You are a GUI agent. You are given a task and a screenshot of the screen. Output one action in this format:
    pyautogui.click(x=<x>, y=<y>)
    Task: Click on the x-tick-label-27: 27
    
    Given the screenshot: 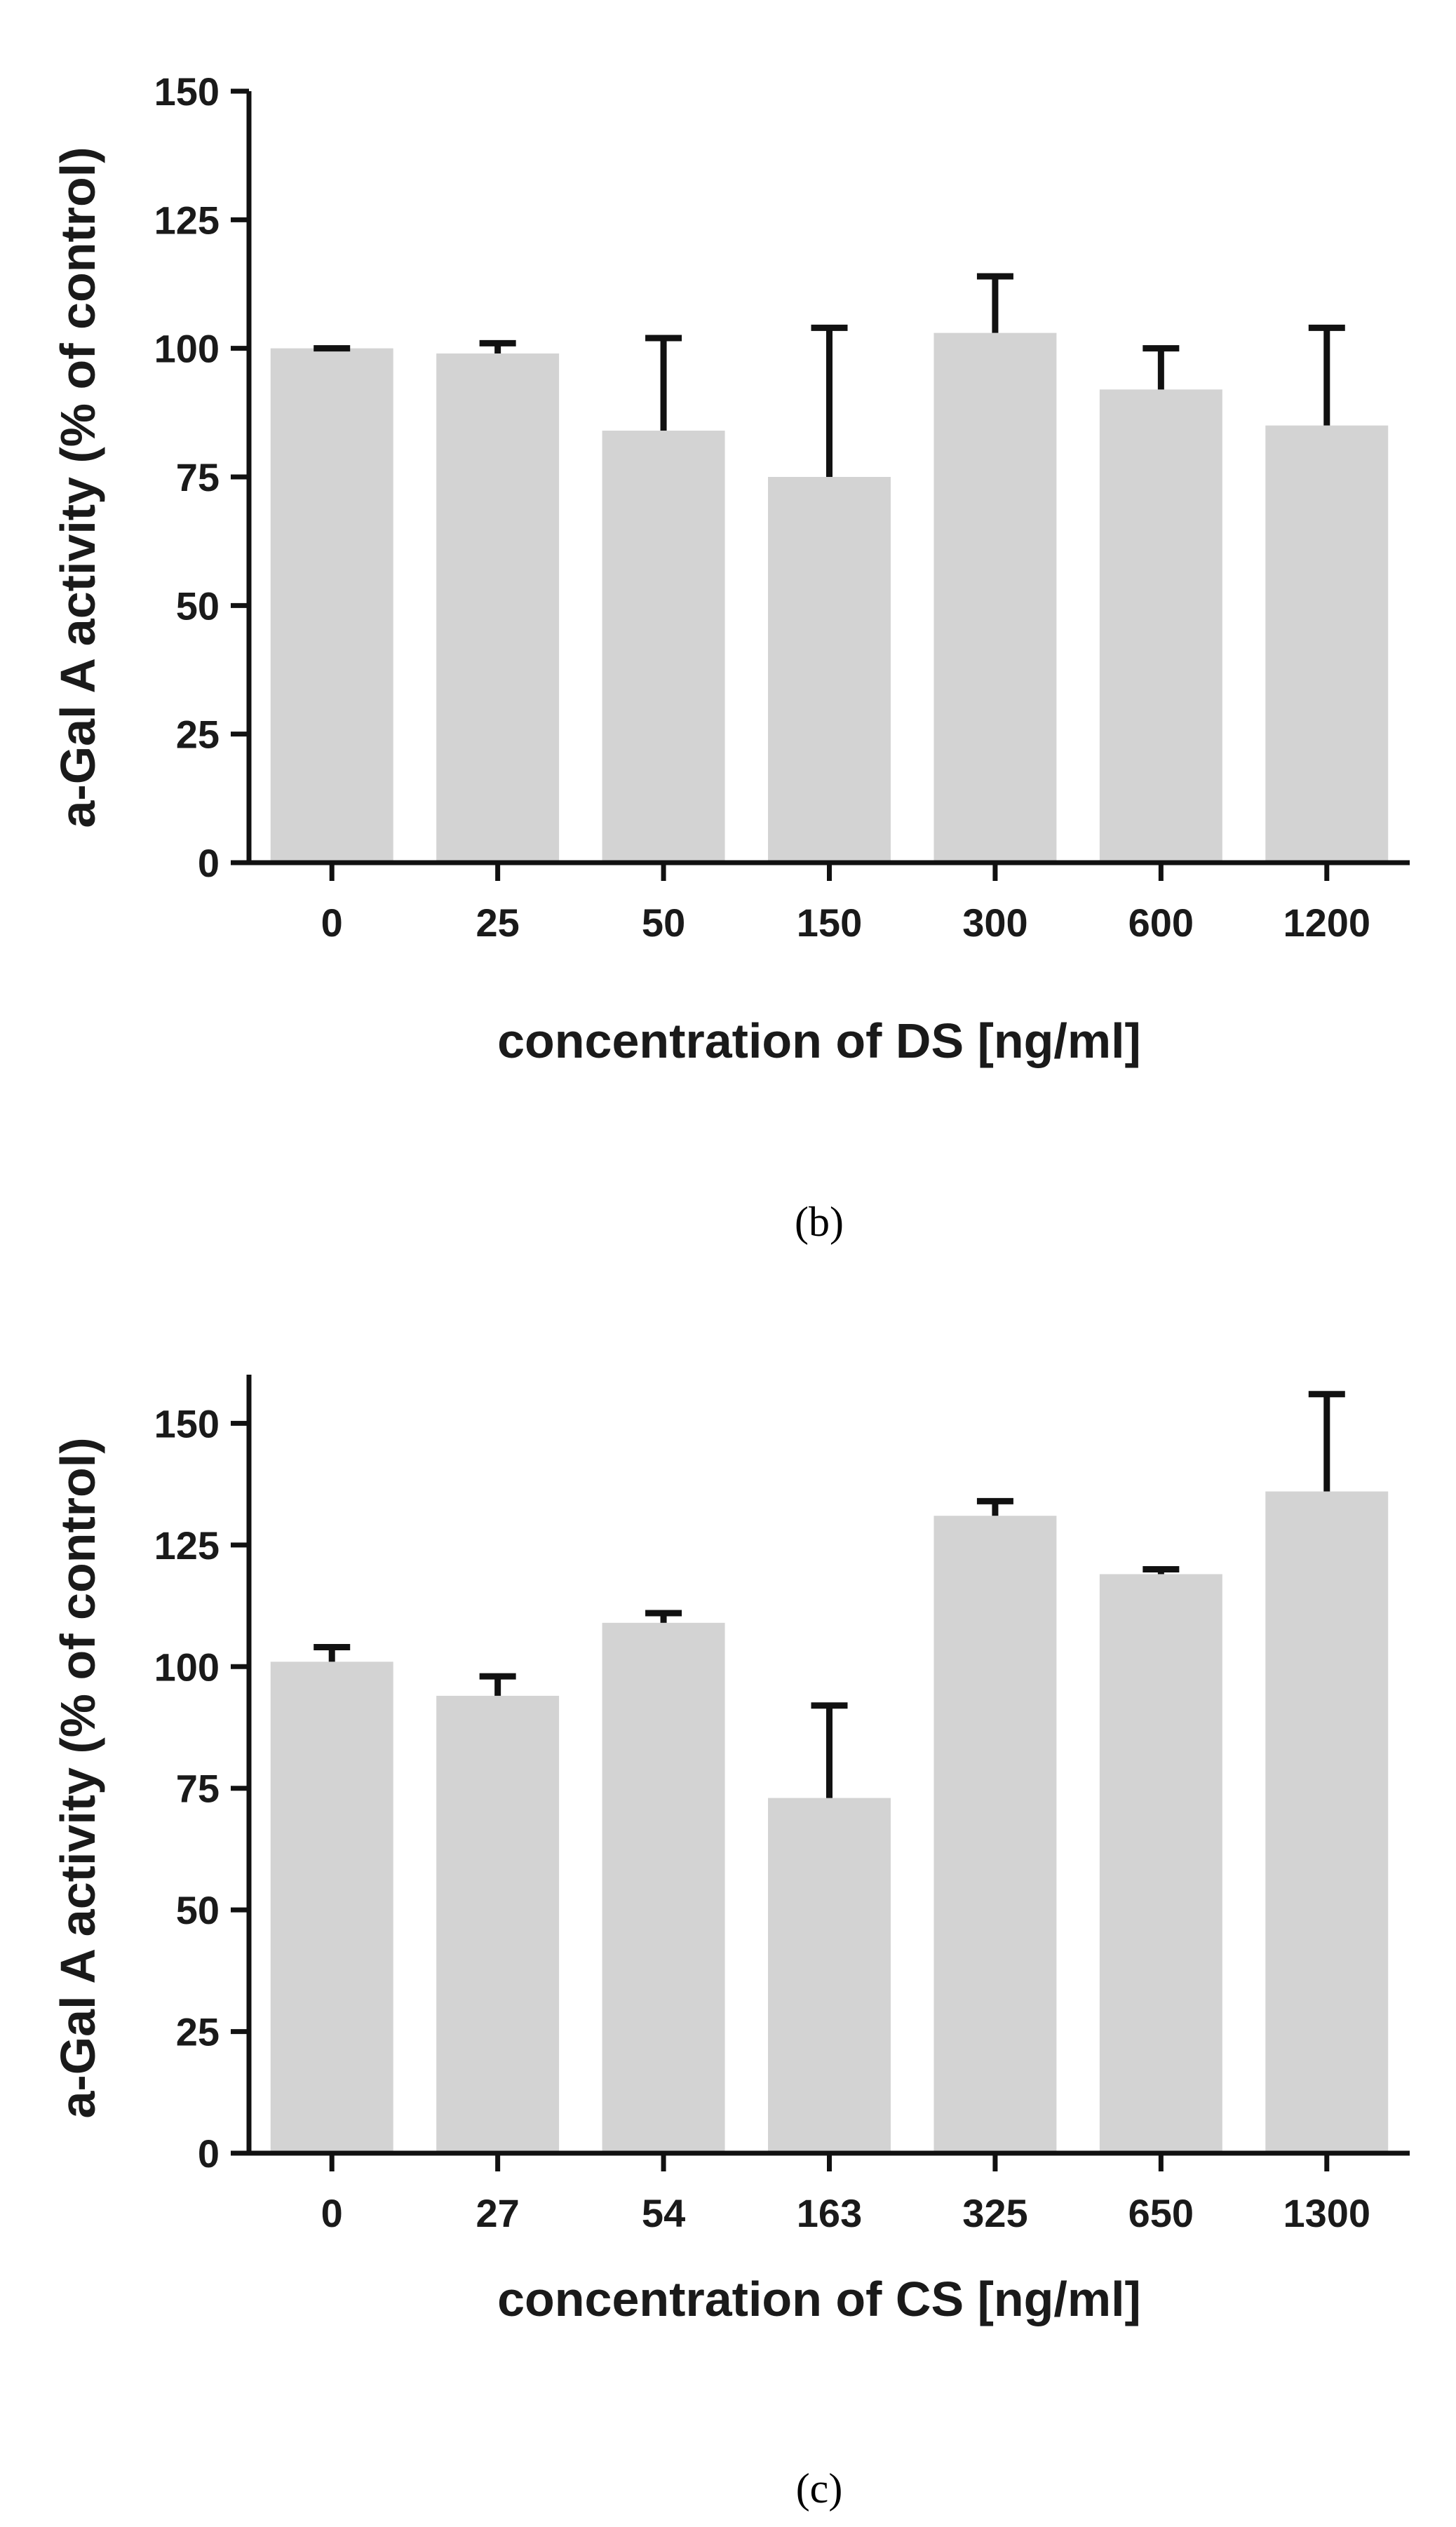 What is the action you would take?
    pyautogui.click(x=497, y=2213)
    